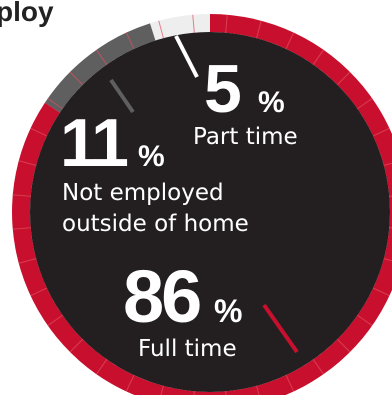  Describe the element at coordinates (27, 13) in the screenshot. I see `title-fragment: ploy` at that location.